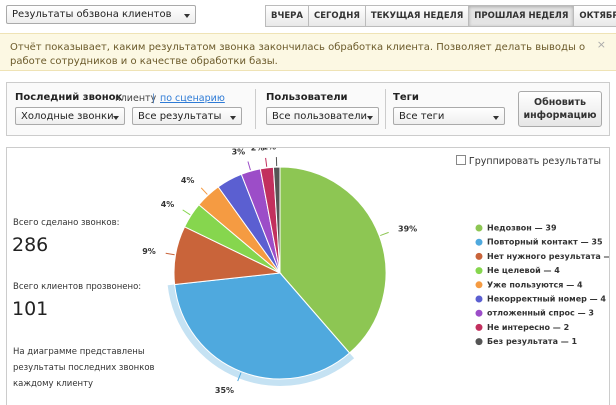 This screenshot has height=405, width=616. Describe the element at coordinates (535, 284) in the screenshot. I see `legend-label: Уже пользуются — 4` at that location.